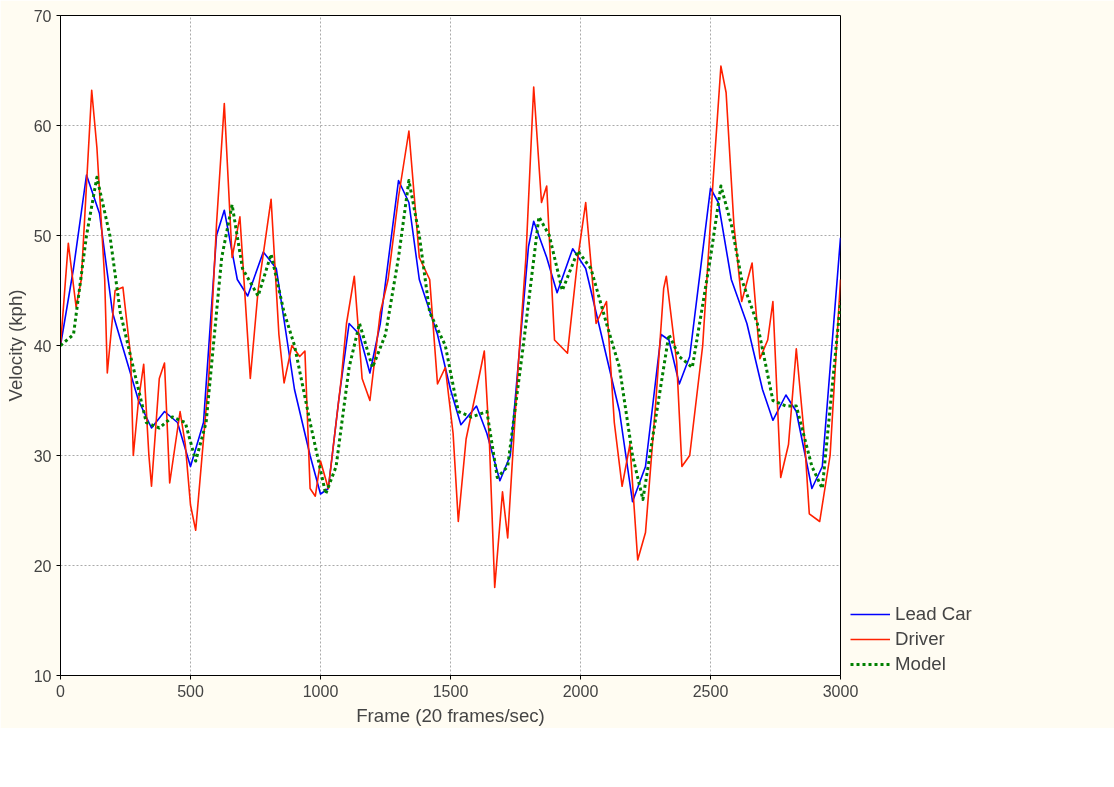 Image resolution: width=1114 pixels, height=787 pixels. Describe the element at coordinates (840, 691) in the screenshot. I see `x-tick-label: 3000` at that location.